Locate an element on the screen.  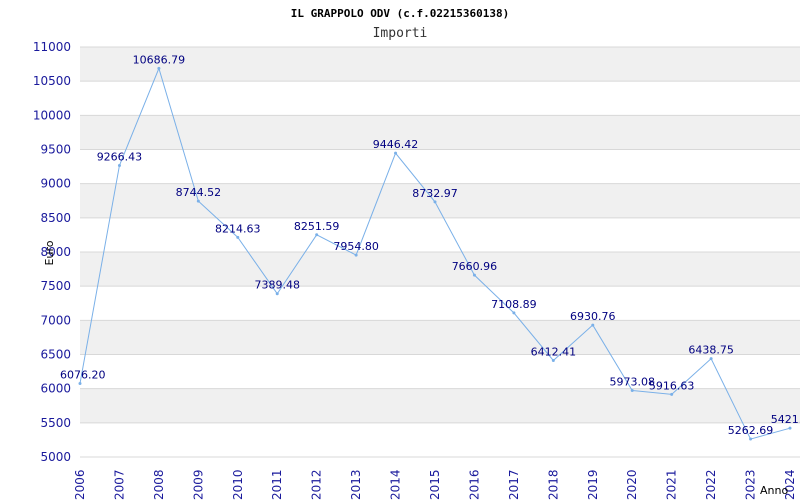
x-axis-label: Anno is located at coordinates (774, 490).